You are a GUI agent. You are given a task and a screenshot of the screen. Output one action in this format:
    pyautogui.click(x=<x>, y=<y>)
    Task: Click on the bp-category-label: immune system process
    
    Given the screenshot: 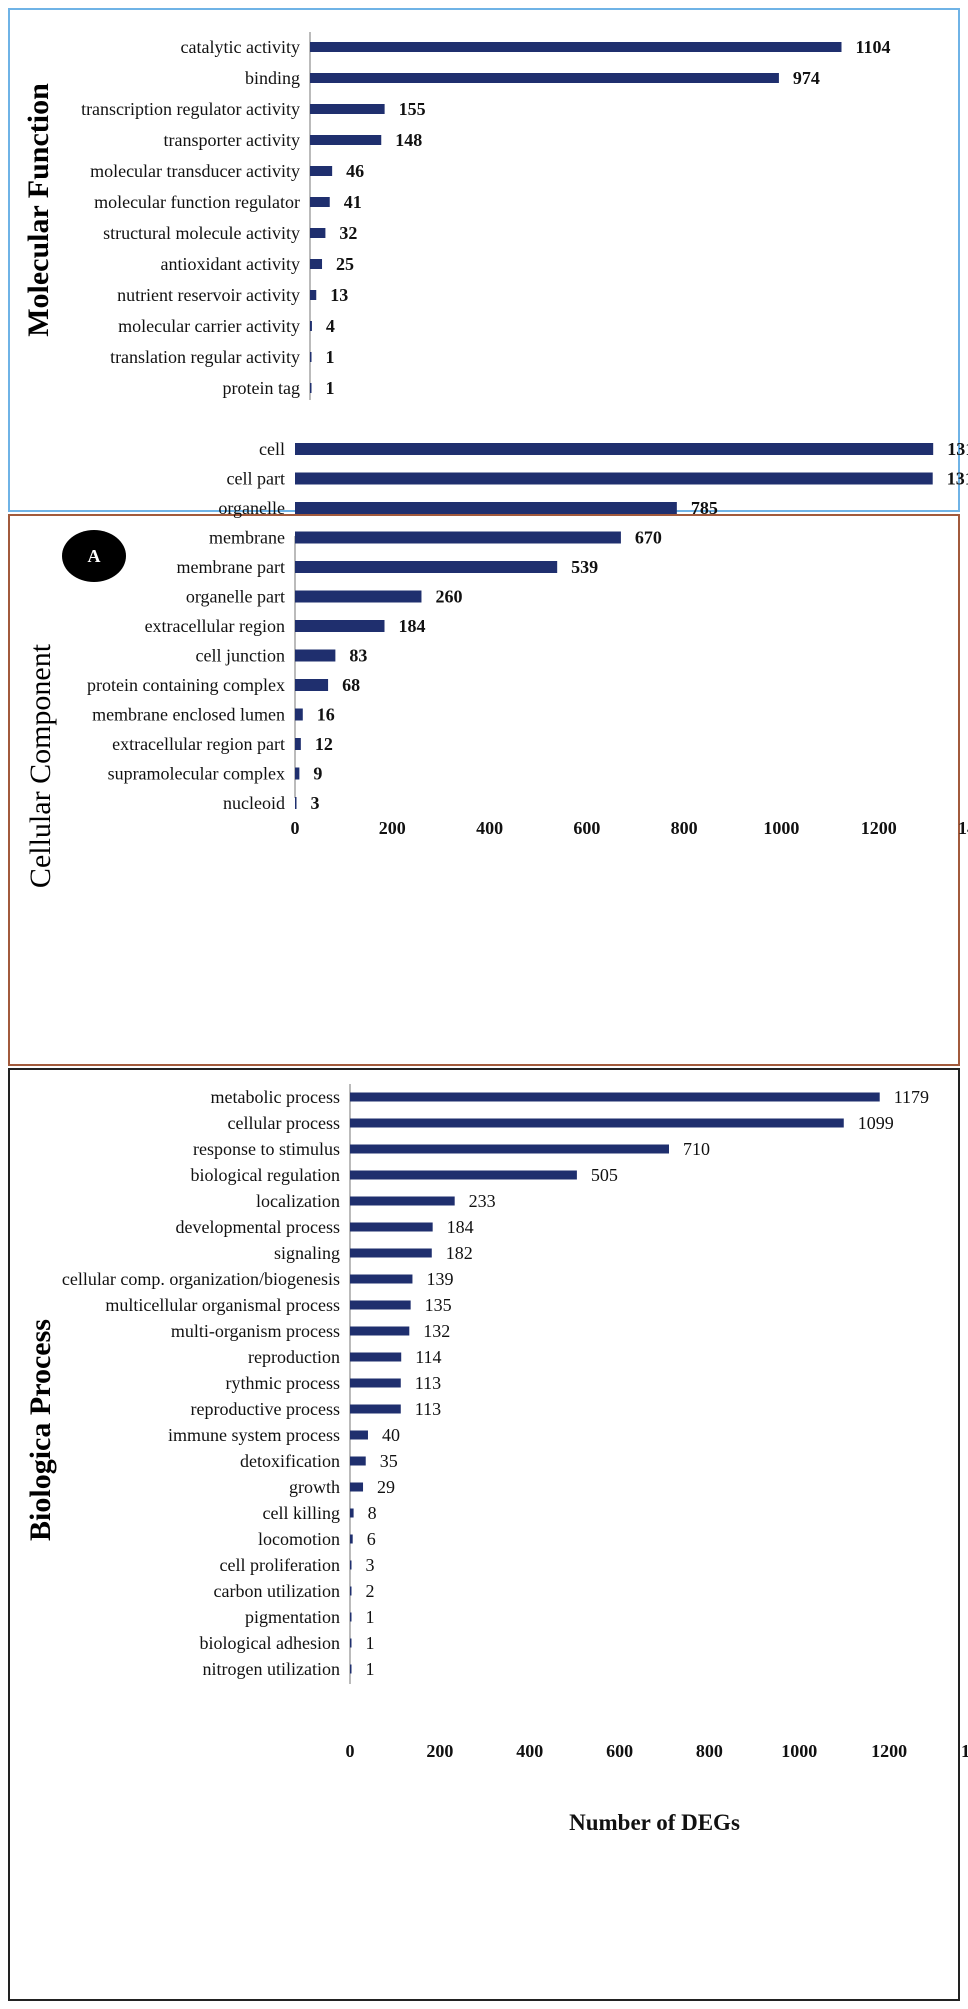 What is the action you would take?
    pyautogui.click(x=254, y=1435)
    